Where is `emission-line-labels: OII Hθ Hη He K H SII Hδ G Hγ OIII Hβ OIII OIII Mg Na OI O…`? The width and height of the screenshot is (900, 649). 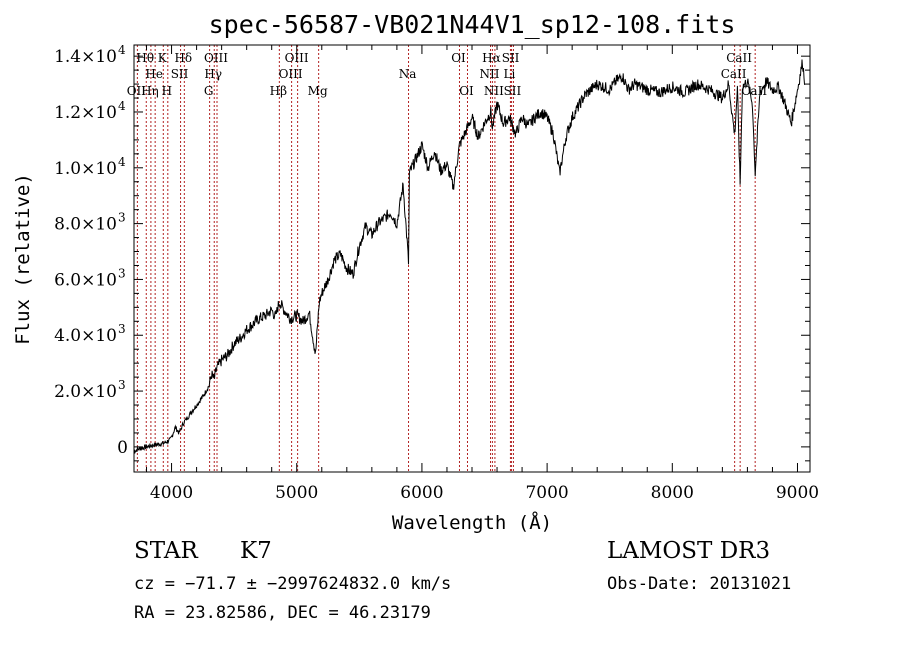 emission-line-labels: OII Hθ Hη He K H SII Hδ G Hγ OIII Hβ OIII OIII Mg Na OI O… is located at coordinates (447, 74).